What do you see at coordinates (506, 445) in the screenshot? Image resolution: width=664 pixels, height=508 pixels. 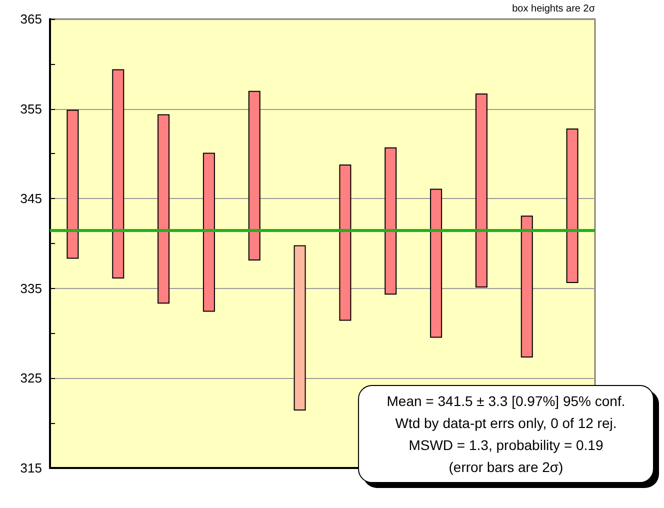 I see `annotation: MSWD = 1.3, probability = 0.19` at bounding box center [506, 445].